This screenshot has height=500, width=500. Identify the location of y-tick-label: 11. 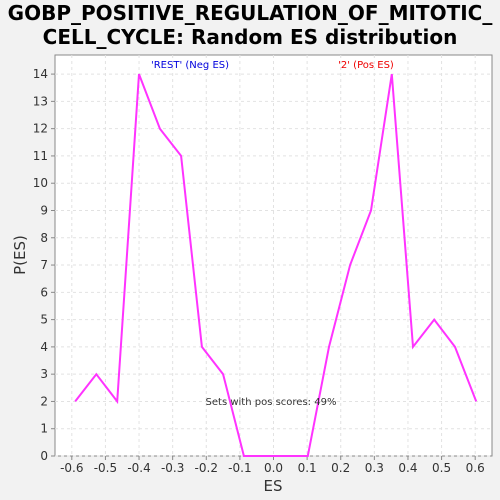
(40, 156).